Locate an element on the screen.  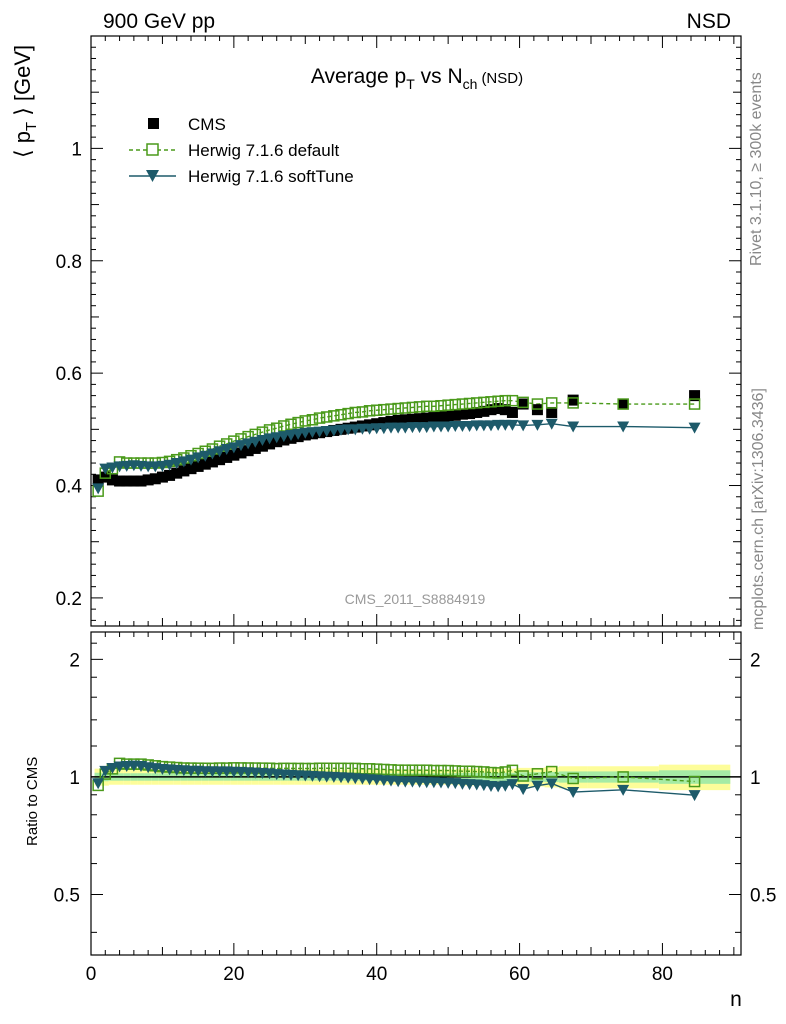
x-tick-label: 80 is located at coordinates (662, 974).